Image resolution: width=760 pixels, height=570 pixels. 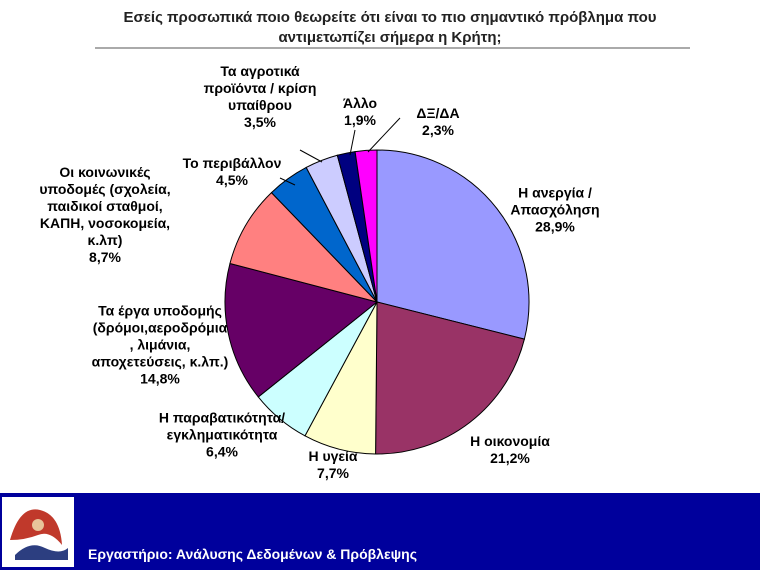 I want to click on slice-label: Η παραβατικότητα/ εγκληματικότητα 6,4%, so click(x=222, y=435).